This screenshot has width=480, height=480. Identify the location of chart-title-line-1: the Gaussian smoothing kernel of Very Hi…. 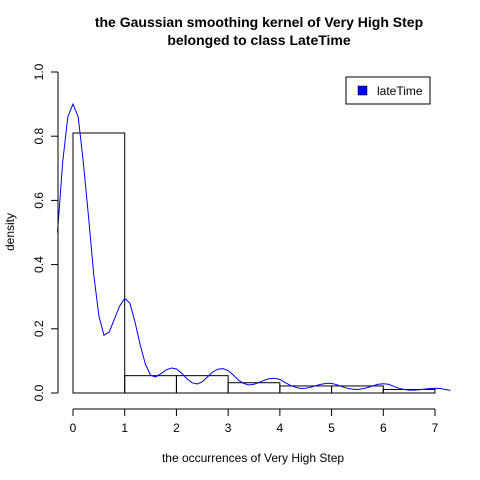
(259, 22).